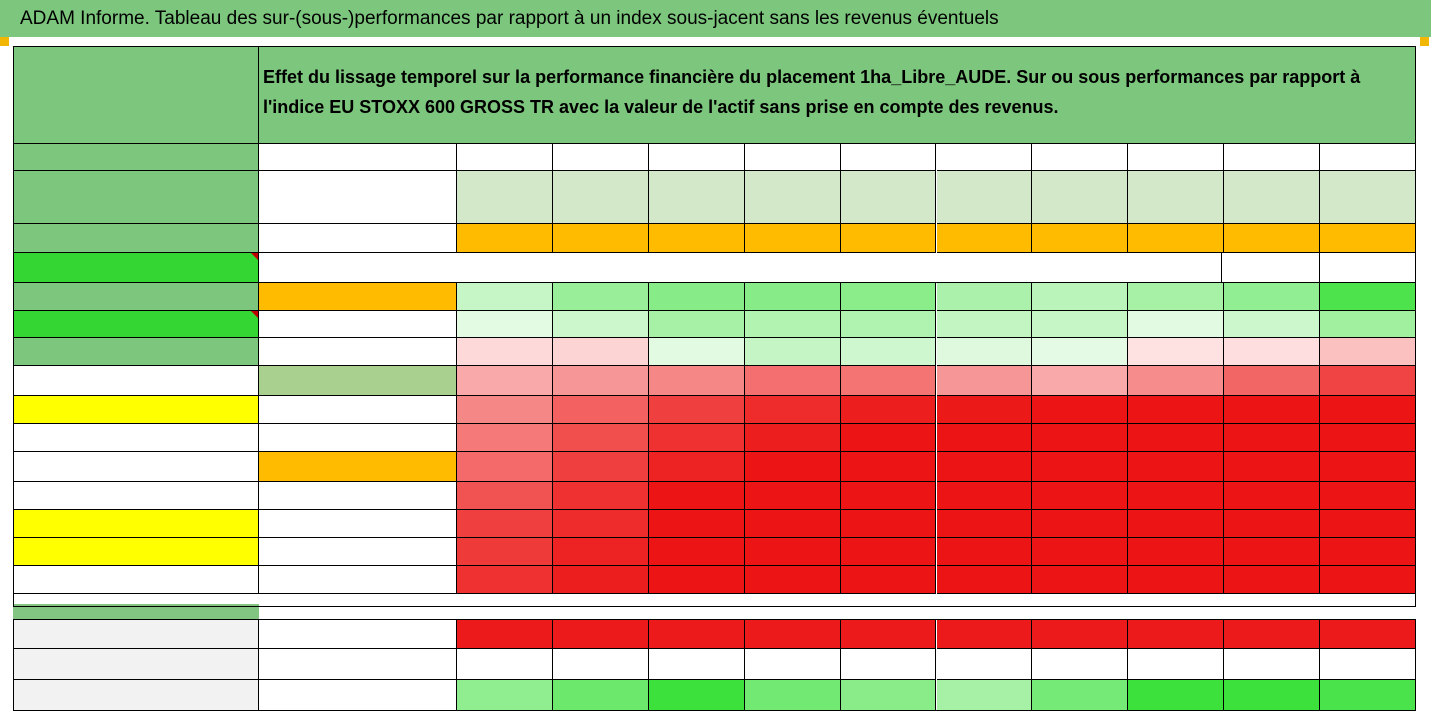 This screenshot has width=1431, height=718. I want to click on summary-row-label, so click(358, 634).